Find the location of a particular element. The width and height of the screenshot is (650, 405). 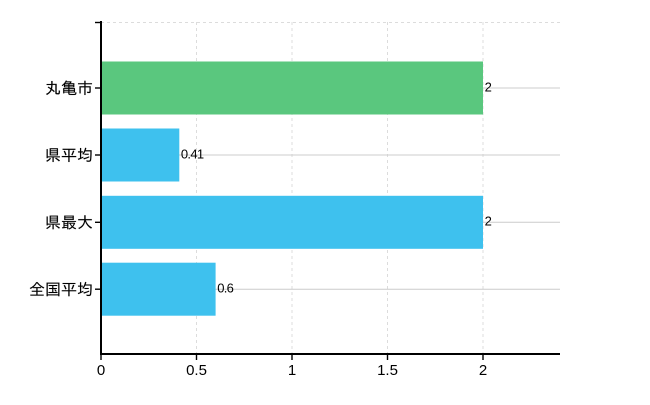

svg-text: 1 is located at coordinates (292, 370).